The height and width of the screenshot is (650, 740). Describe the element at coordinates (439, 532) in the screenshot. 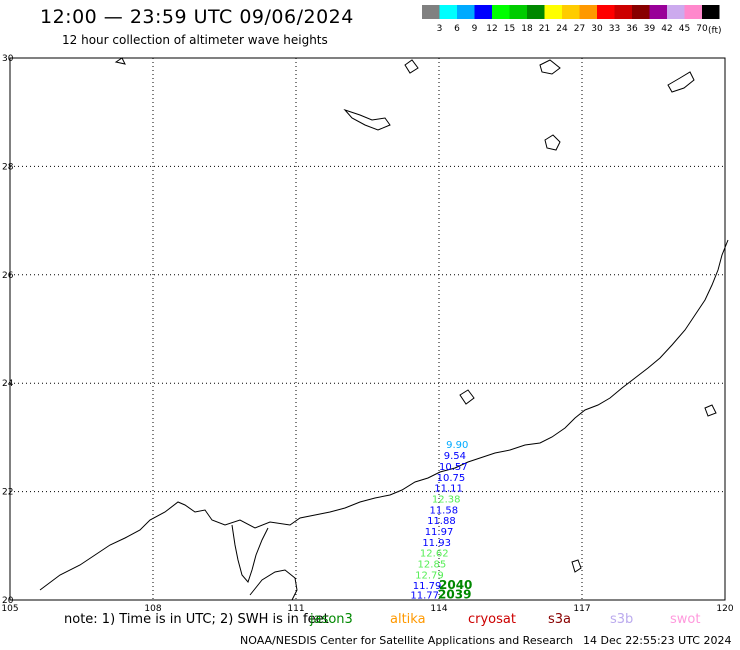

I see `wave-height-label: 11.97` at that location.